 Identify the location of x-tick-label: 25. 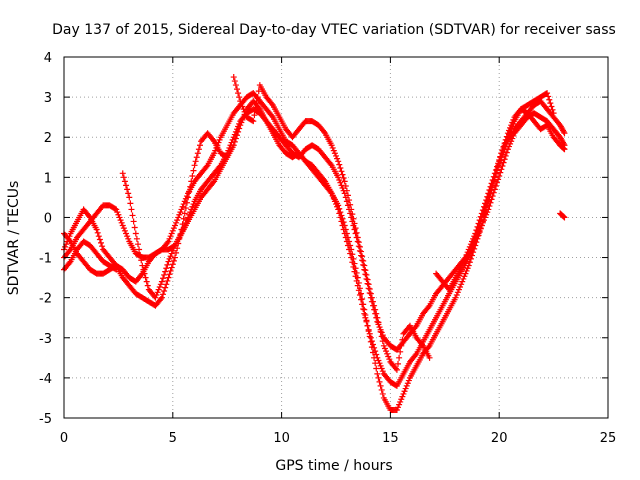
(608, 438).